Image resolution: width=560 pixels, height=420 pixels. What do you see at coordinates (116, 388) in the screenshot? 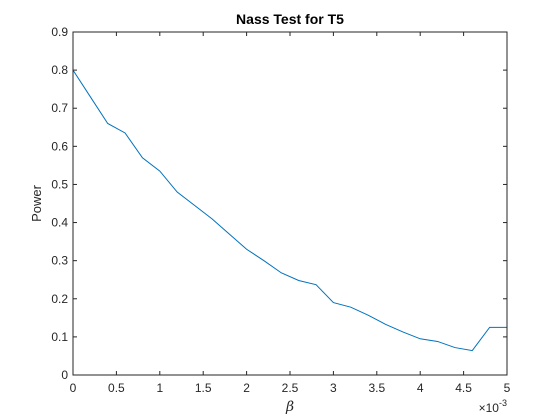
I see `x-tick-label: 0.5` at bounding box center [116, 388].